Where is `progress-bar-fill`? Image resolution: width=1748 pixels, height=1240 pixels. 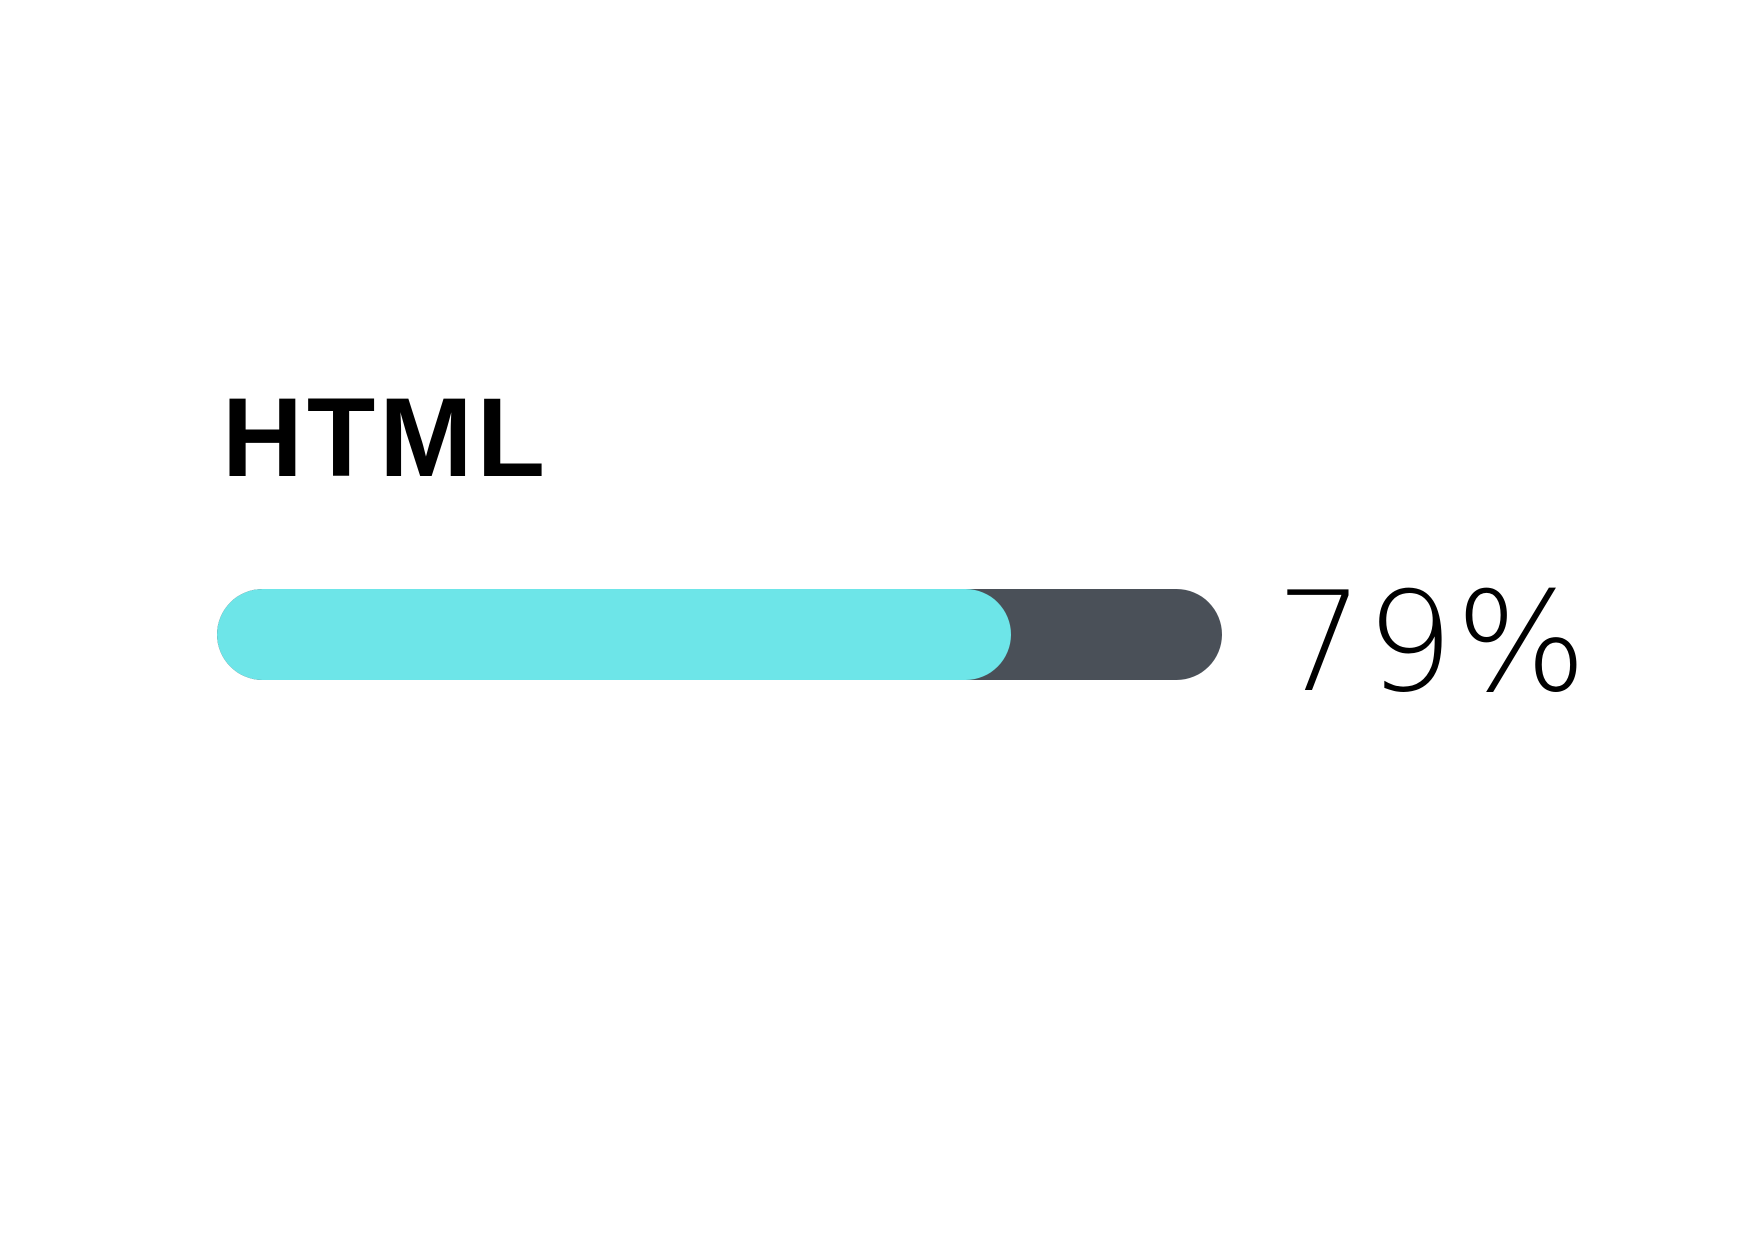 progress-bar-fill is located at coordinates (614, 634).